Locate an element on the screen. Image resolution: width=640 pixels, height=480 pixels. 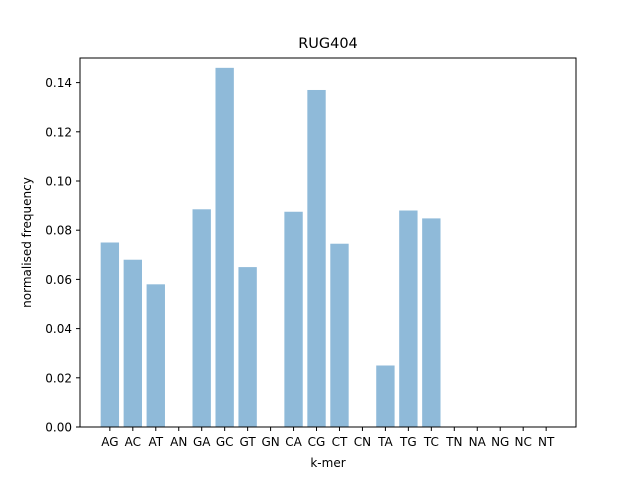
x-tick-label-cg: CG is located at coordinates (317, 442).